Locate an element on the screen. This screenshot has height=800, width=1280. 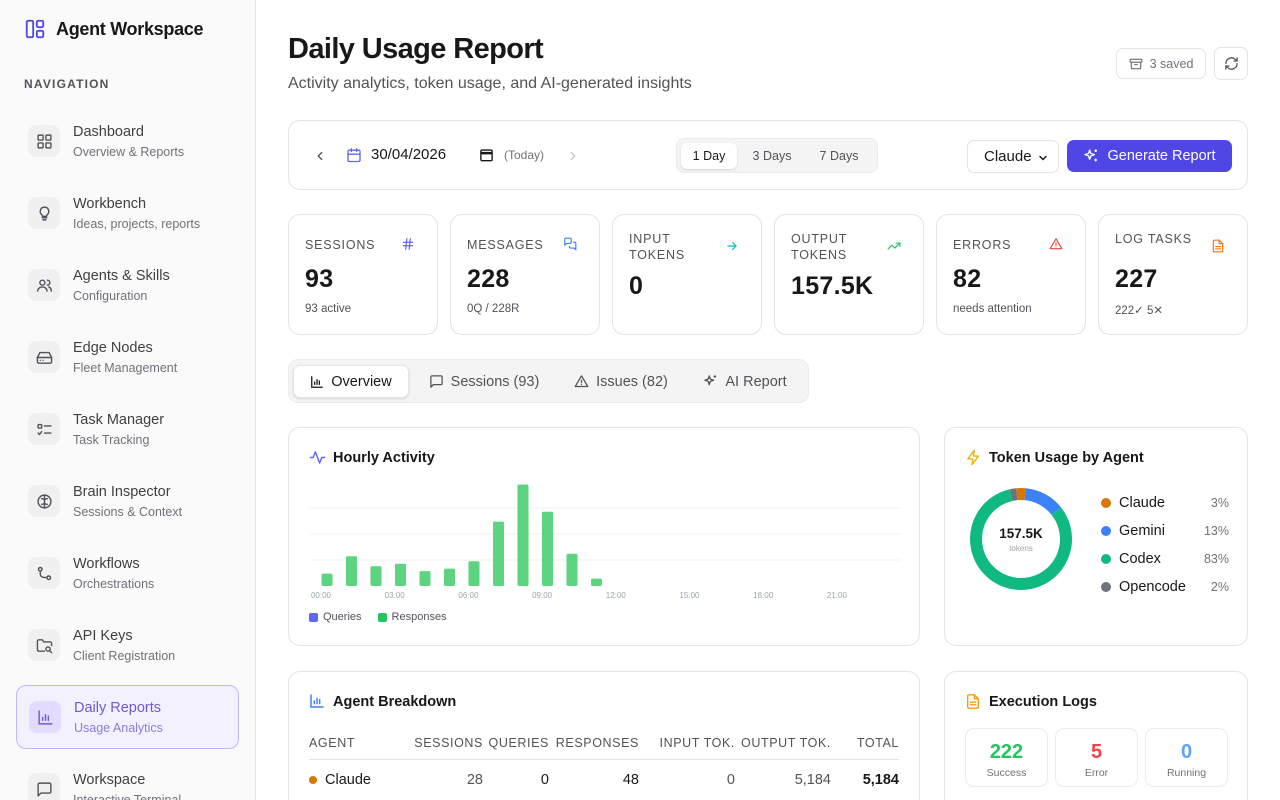
nav-text: Daily Reports Usage Analytics is located at coordinates (118, 718).